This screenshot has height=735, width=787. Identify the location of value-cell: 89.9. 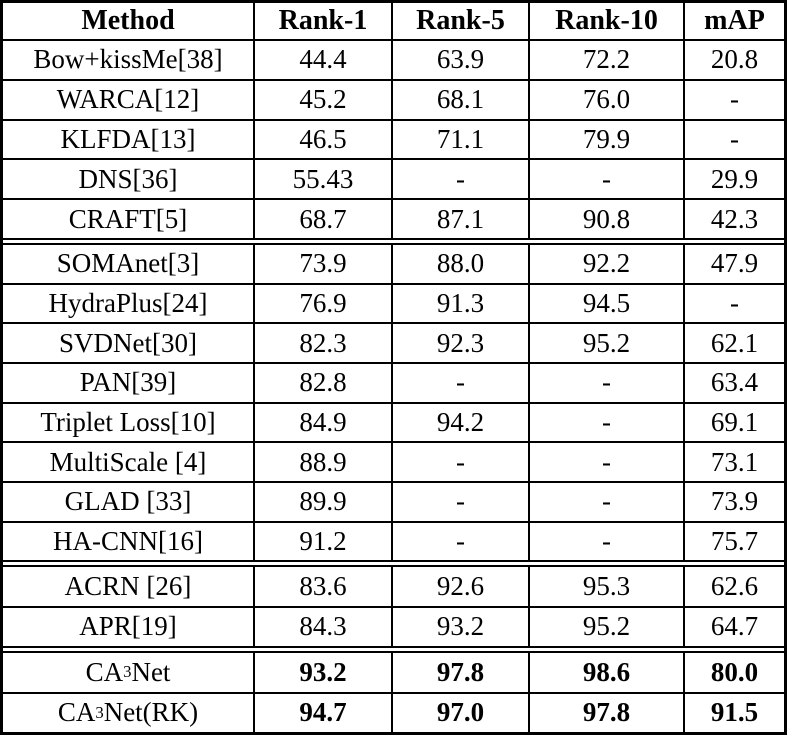
(322, 502).